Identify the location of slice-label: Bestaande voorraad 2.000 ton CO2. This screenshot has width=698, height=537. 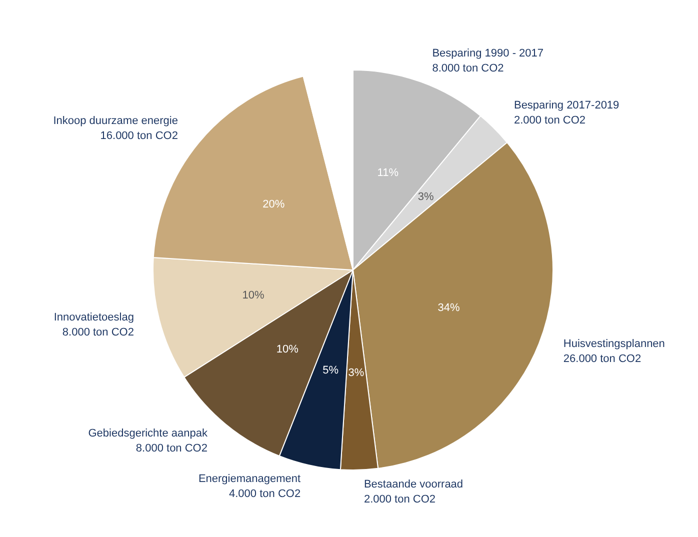
(414, 492).